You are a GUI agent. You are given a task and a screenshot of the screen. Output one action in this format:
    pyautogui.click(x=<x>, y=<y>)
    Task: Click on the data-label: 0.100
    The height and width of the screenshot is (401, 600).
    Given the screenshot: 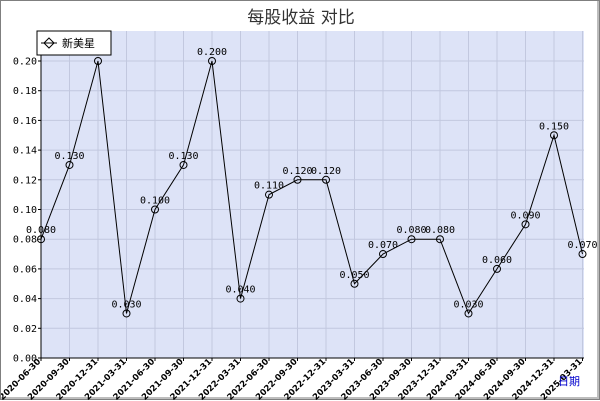 What is the action you would take?
    pyautogui.click(x=155, y=201)
    